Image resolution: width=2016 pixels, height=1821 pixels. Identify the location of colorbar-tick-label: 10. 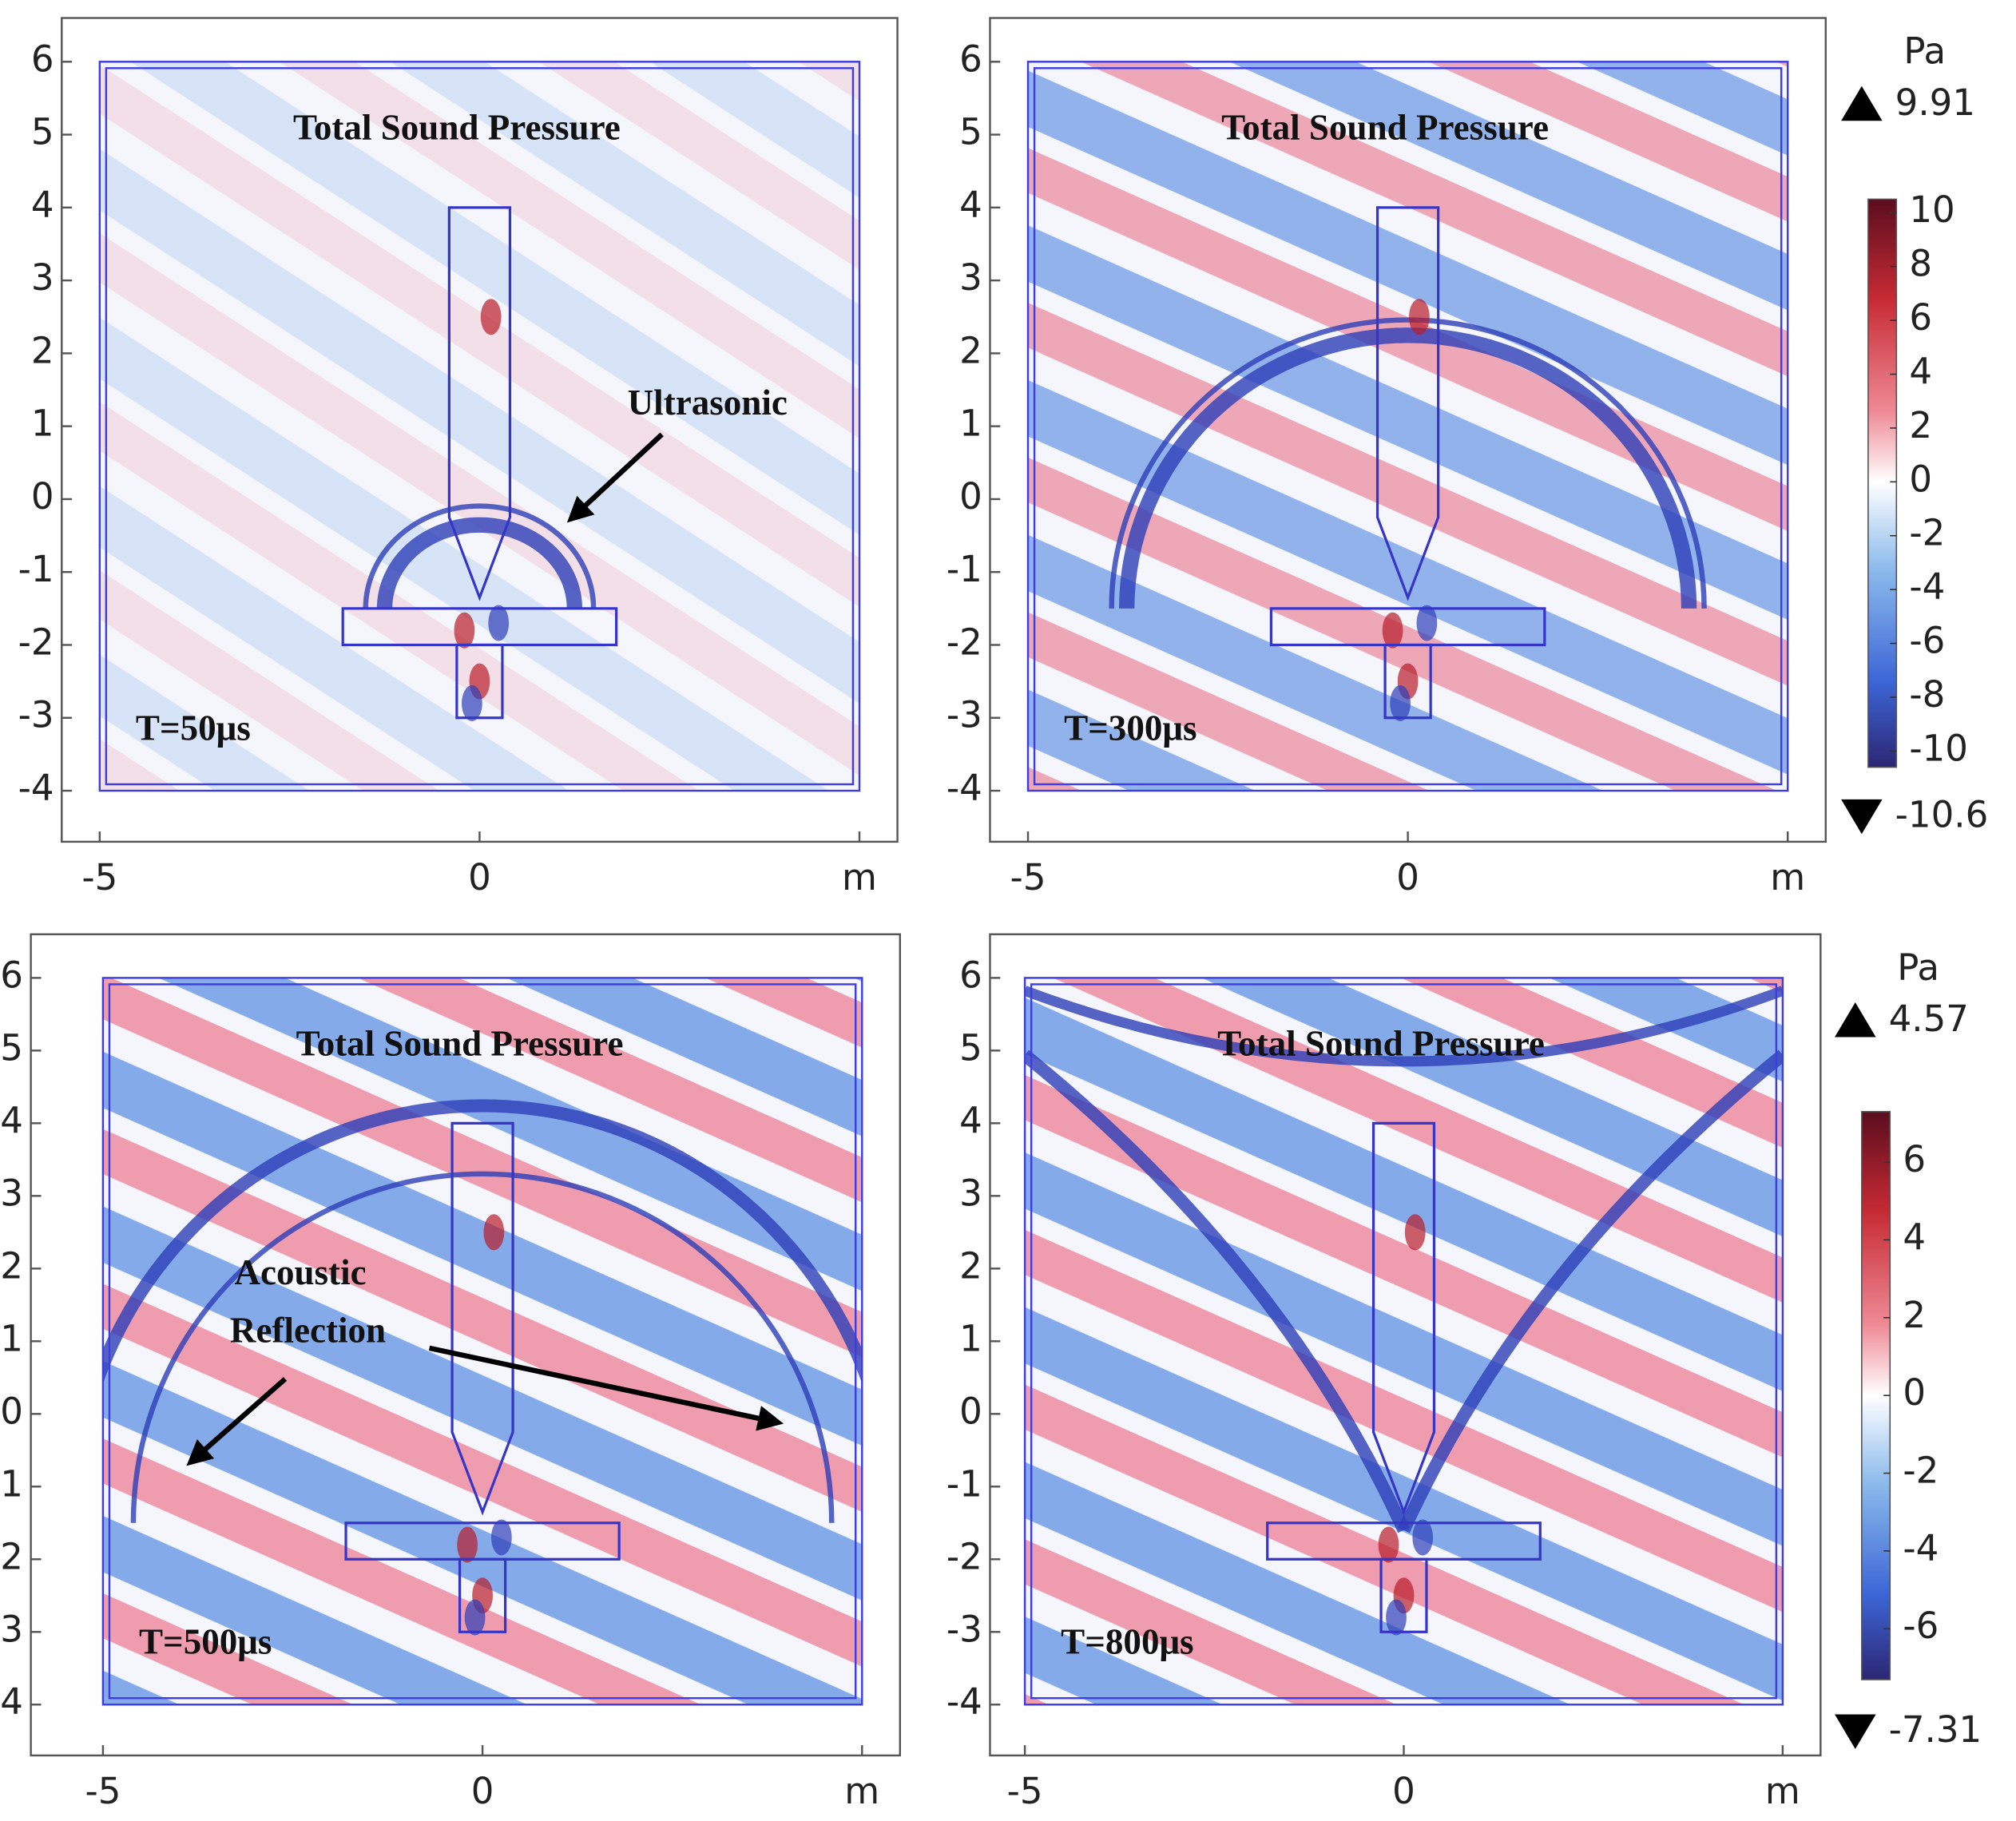
(1931, 209).